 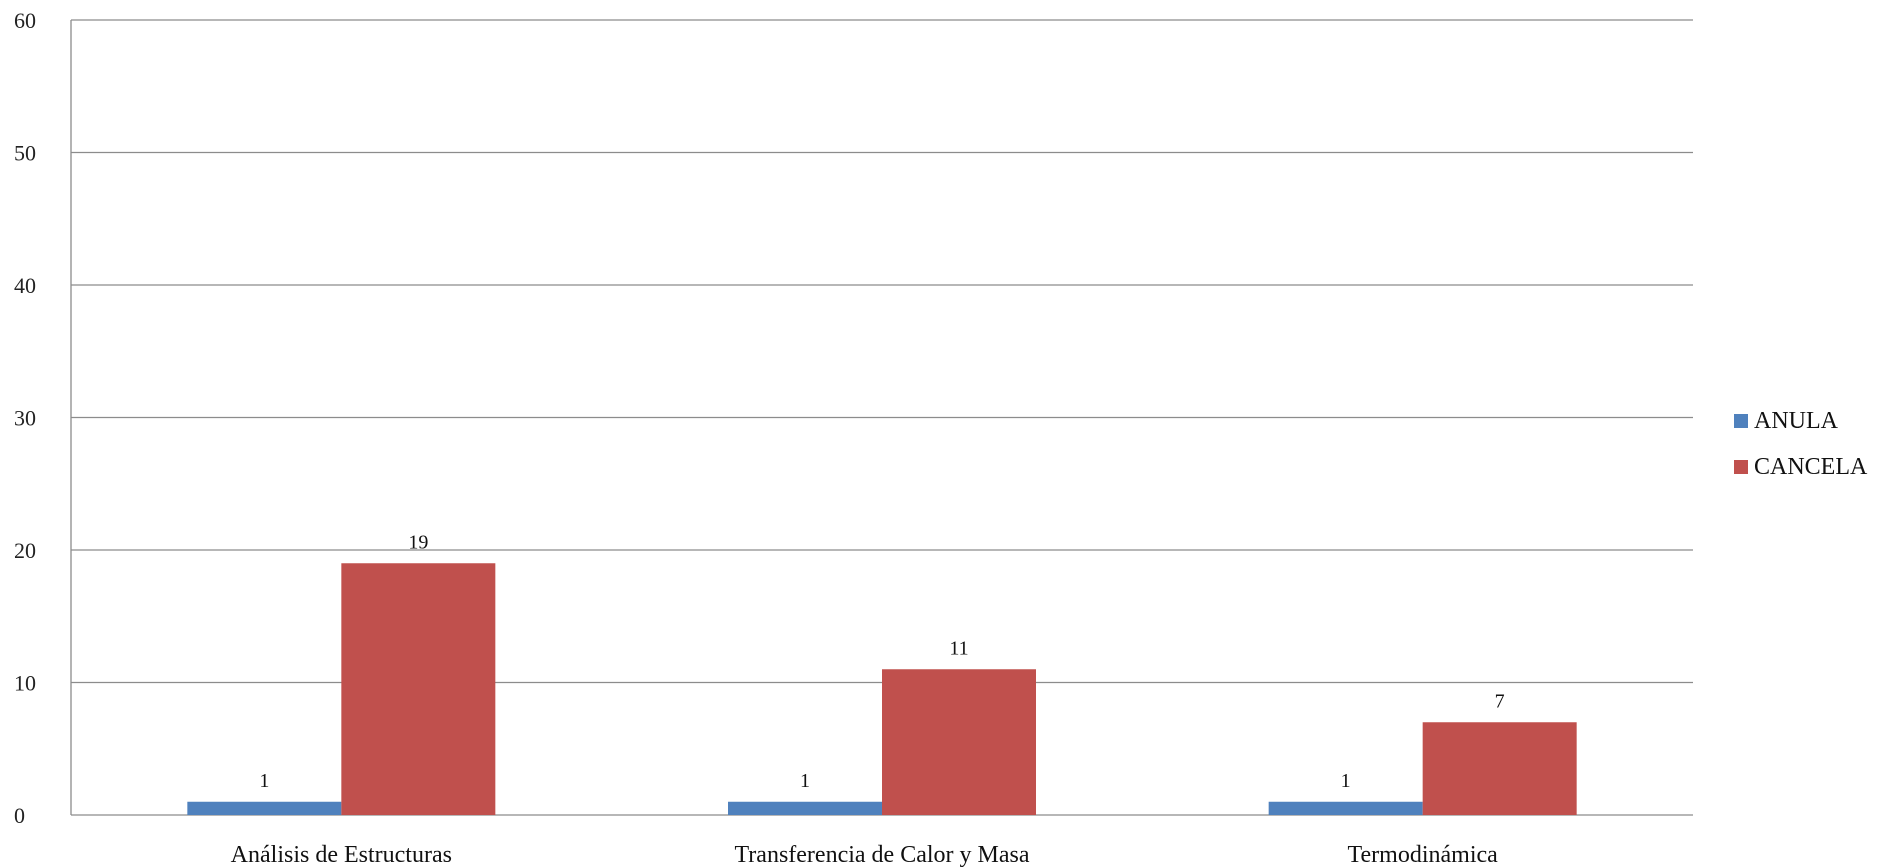 I want to click on legend-swatch-cancela, so click(x=1741, y=467).